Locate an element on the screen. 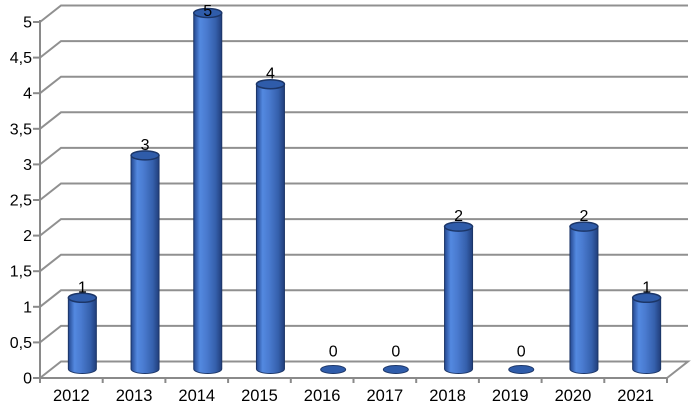  y-tick-label: 2 is located at coordinates (27, 236).